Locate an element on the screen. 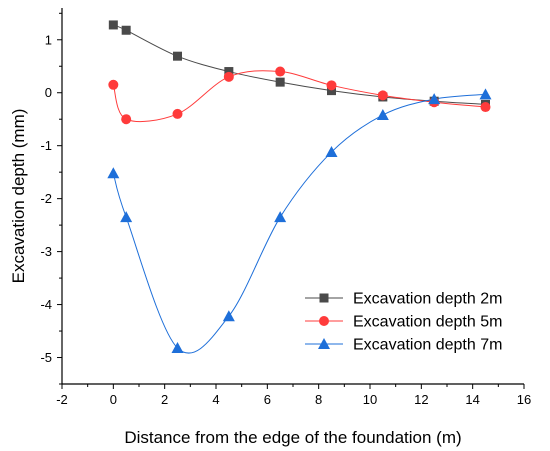 The image size is (550, 451). series-line-excavation-depth-5m is located at coordinates (299, 96).